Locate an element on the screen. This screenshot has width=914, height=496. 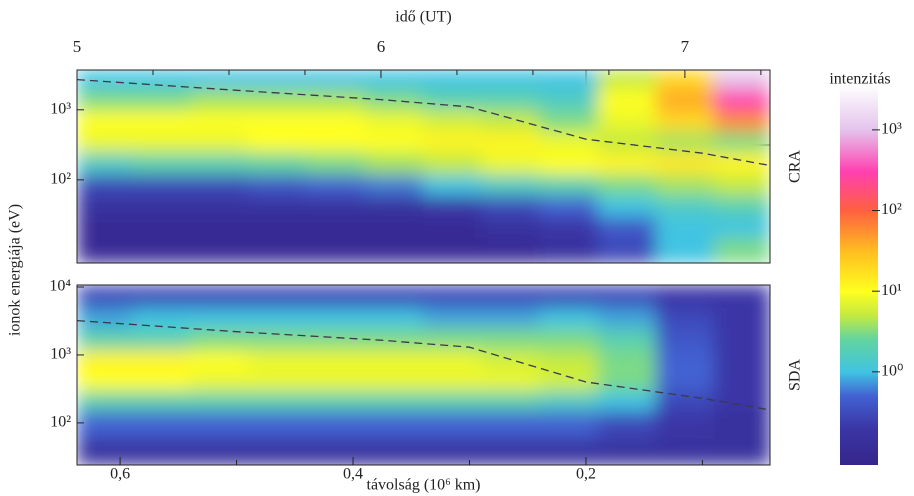
x-tick-label: 0,4 is located at coordinates (353, 474).